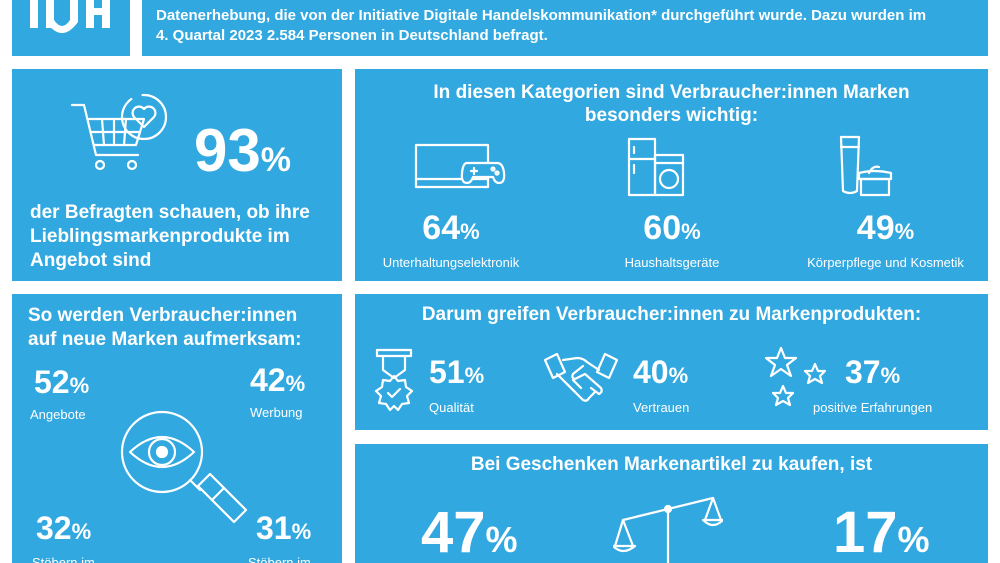  What do you see at coordinates (275, 160) in the screenshot?
I see `favorite-unit: %` at bounding box center [275, 160].